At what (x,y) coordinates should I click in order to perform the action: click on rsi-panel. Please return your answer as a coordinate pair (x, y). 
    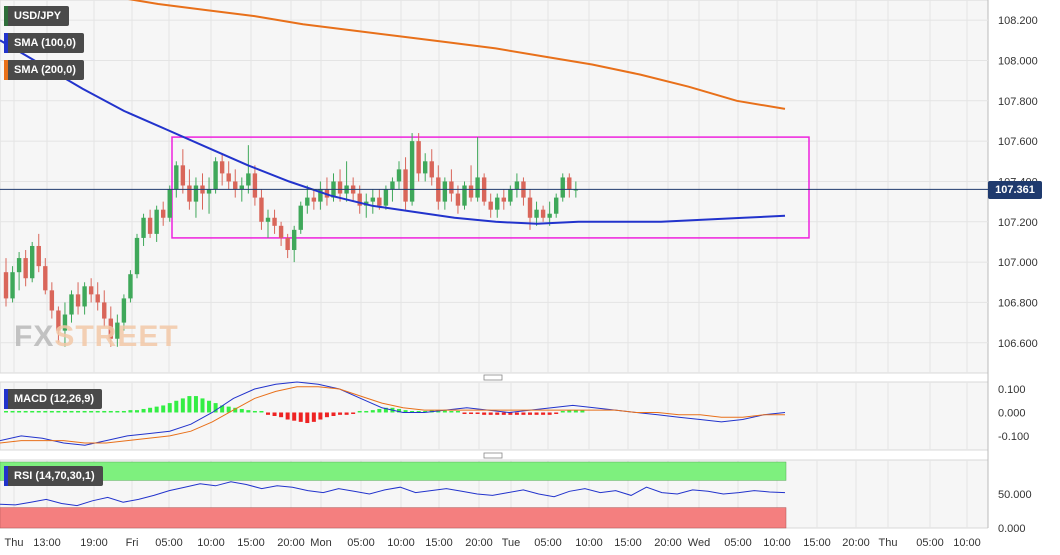
    Looking at the image, I should click on (393, 495).